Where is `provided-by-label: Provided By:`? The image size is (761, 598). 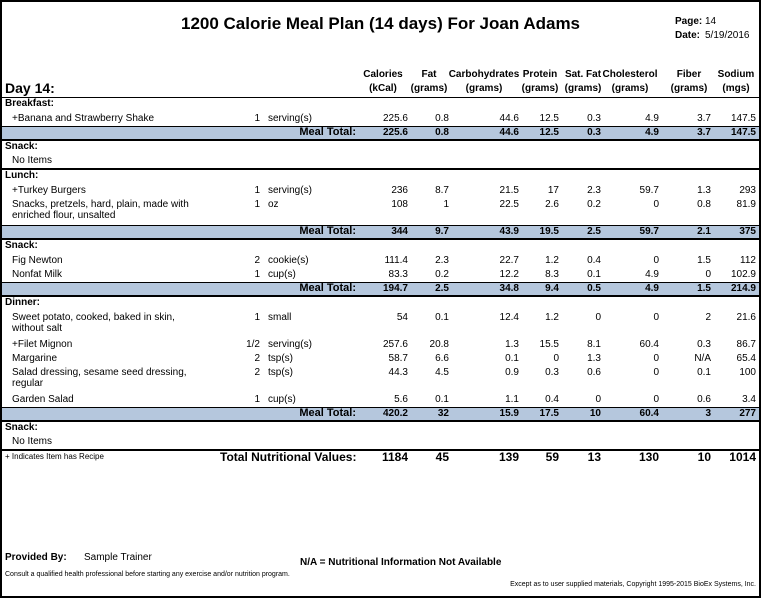 provided-by-label: Provided By: is located at coordinates (36, 557).